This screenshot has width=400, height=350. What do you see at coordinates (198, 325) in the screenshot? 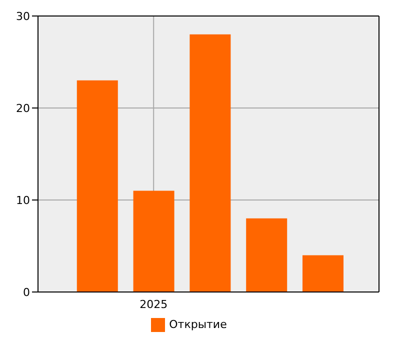
I see `legend-label: Открытие` at bounding box center [198, 325].